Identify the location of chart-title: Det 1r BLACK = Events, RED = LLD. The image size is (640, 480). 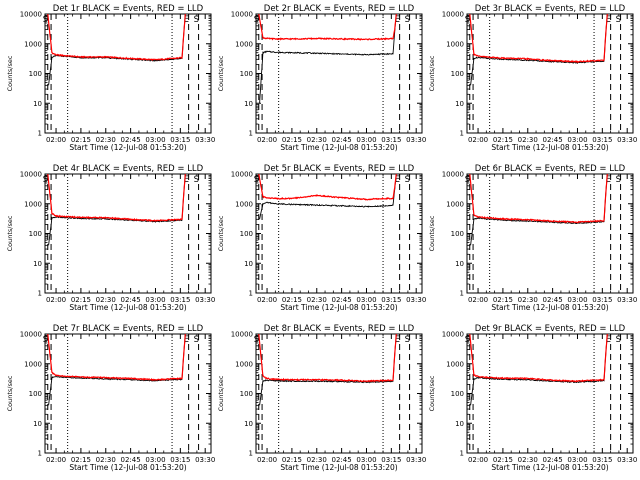
(128, 9).